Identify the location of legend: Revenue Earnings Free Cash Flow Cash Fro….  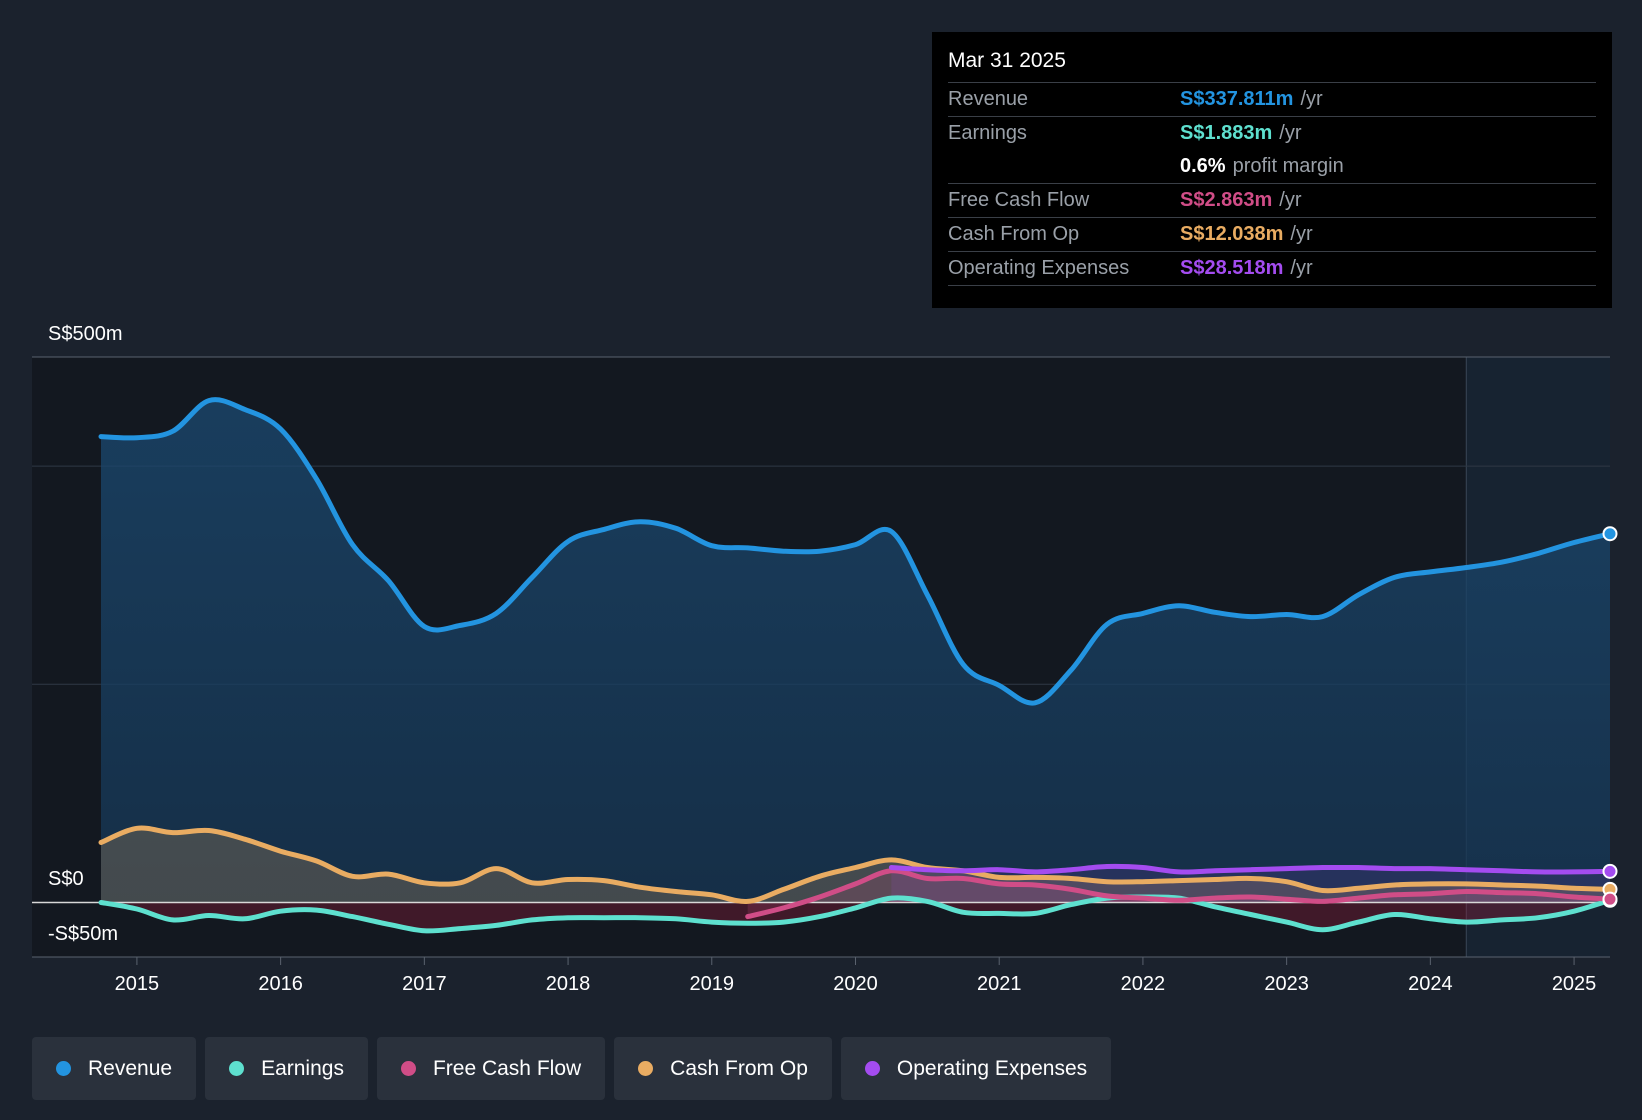
(576, 1068).